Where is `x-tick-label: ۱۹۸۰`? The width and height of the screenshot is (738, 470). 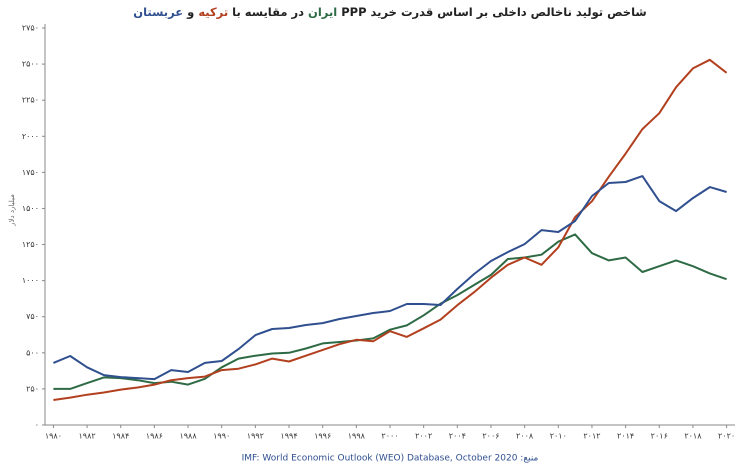
x-tick-label: ۱۹۸۰ is located at coordinates (53, 436).